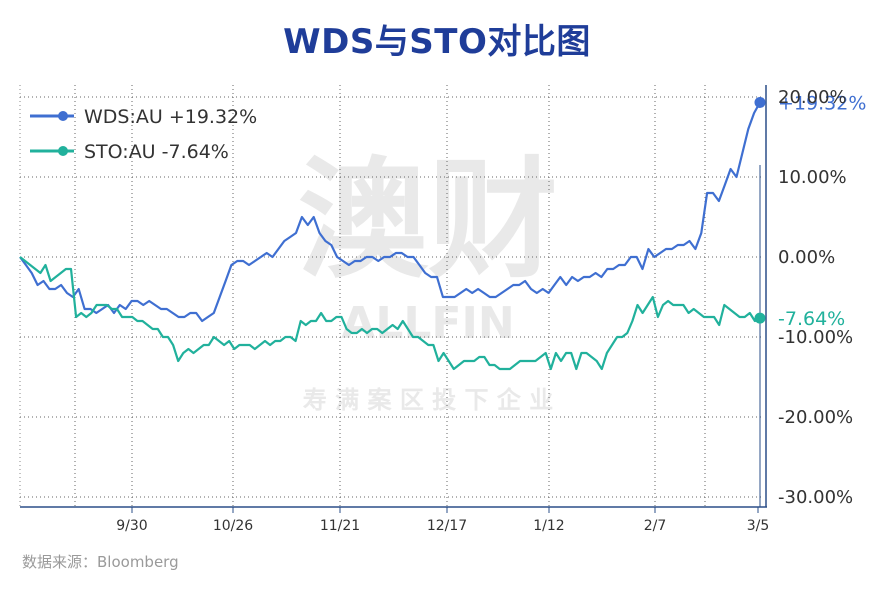  What do you see at coordinates (143, 134) in the screenshot?
I see `legend: WDS:AU +19.32% STO:AU -7.64%` at bounding box center [143, 134].